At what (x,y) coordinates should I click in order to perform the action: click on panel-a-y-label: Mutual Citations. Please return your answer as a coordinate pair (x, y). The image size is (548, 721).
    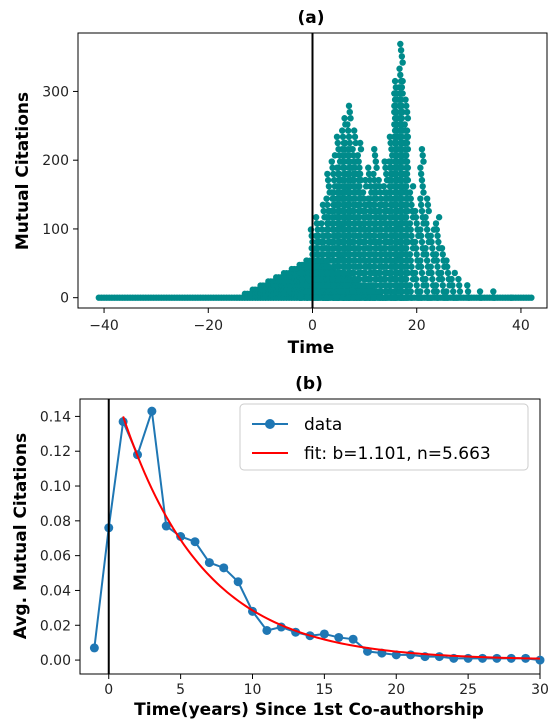
    Looking at the image, I should click on (23, 171).